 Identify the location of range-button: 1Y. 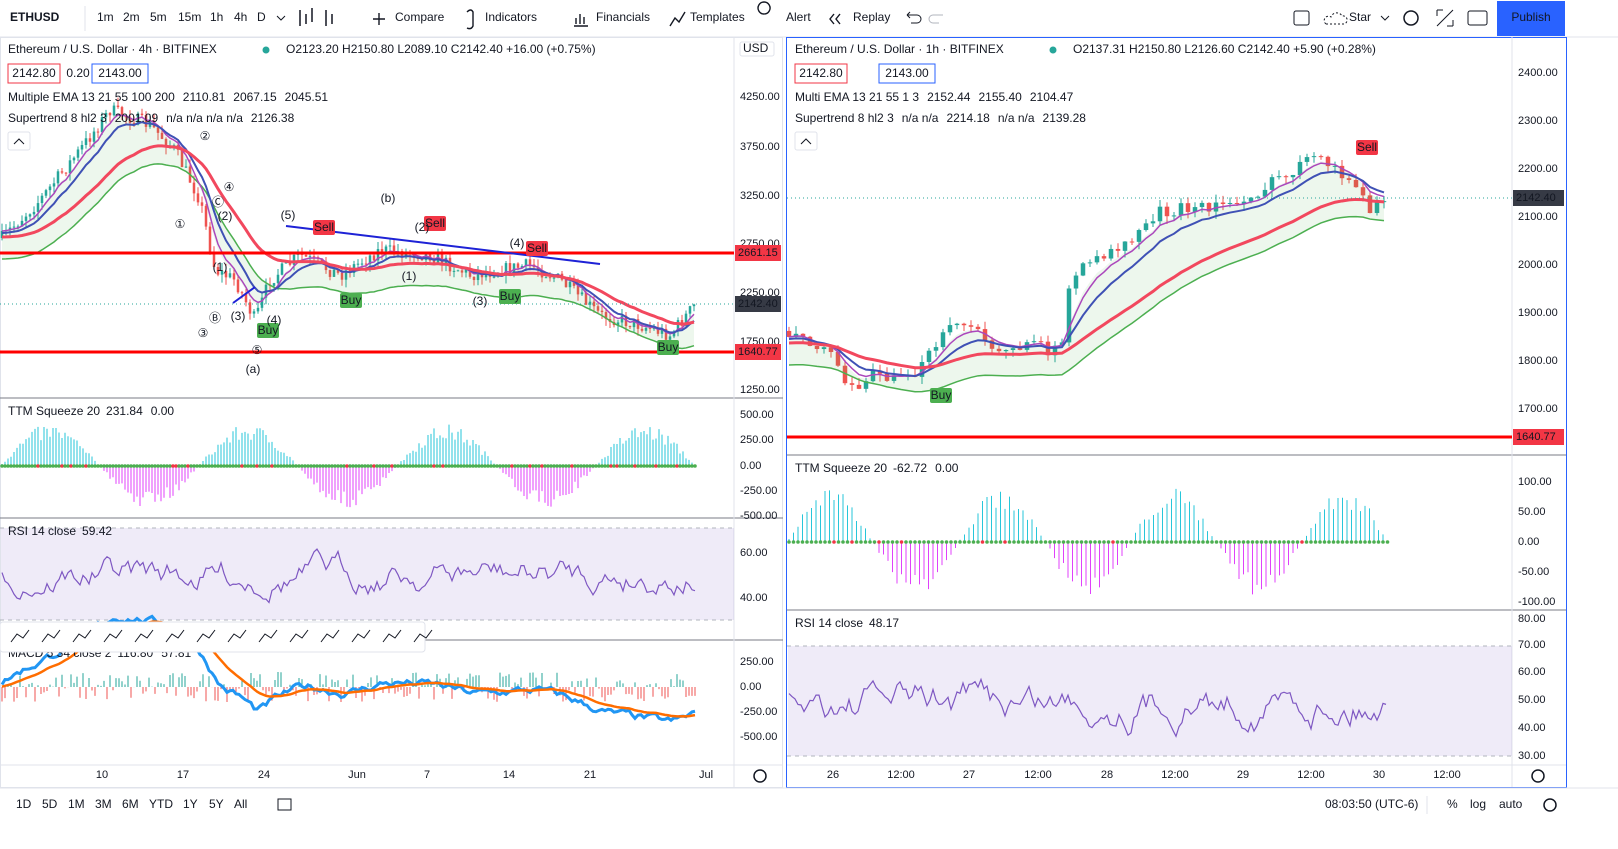
(190, 804).